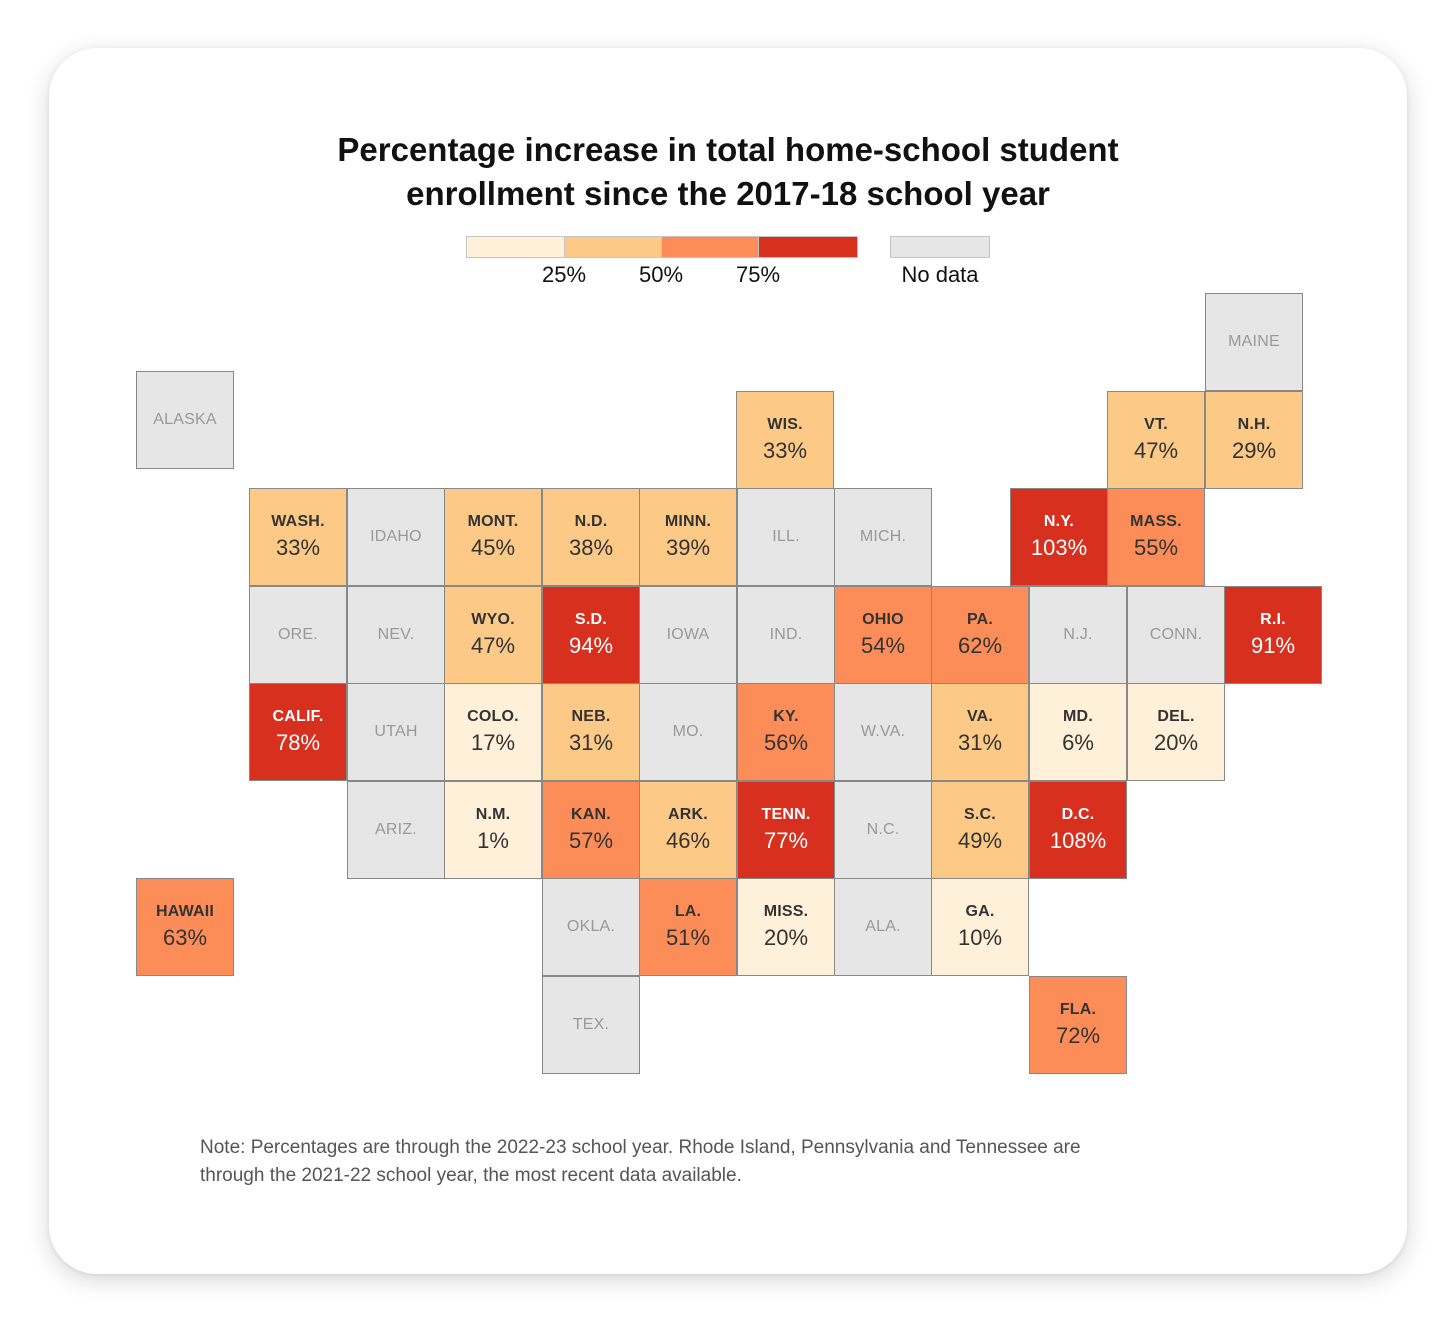 The width and height of the screenshot is (1456, 1323). Describe the element at coordinates (980, 732) in the screenshot. I see `state-tile-va: VA. 31%` at that location.